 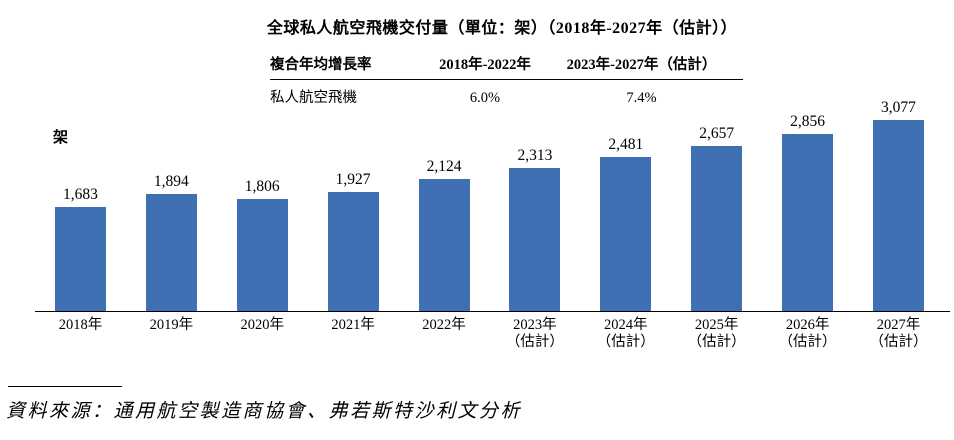 I want to click on bar-slot: 3,077, so click(x=898, y=205).